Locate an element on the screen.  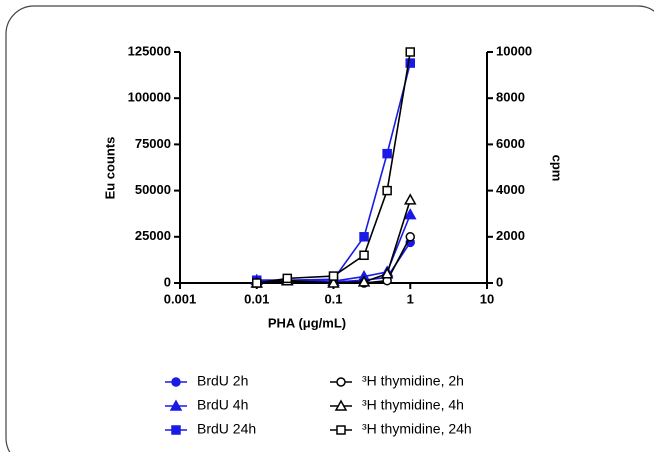
legend-label: BrdU 2h is located at coordinates (222, 381).